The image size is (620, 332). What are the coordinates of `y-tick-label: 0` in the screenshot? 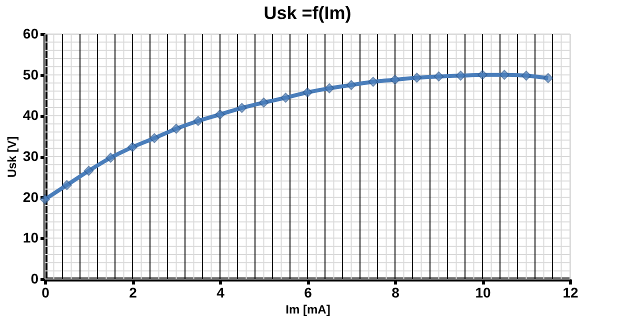 It's located at (34, 278).